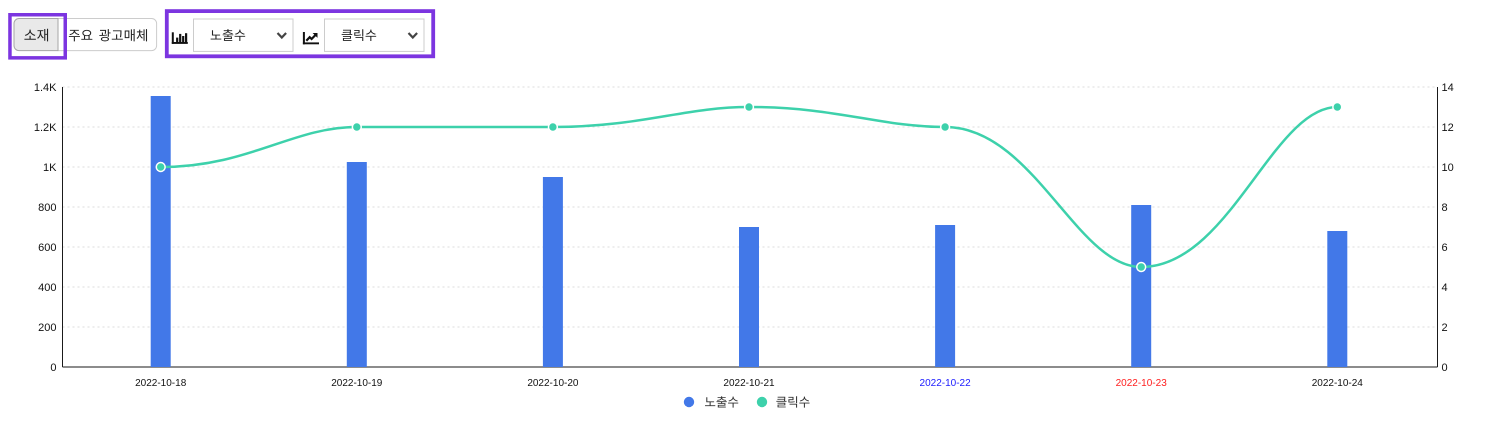  Describe the element at coordinates (50, 168) in the screenshot. I see `svg-text: 1K` at that location.